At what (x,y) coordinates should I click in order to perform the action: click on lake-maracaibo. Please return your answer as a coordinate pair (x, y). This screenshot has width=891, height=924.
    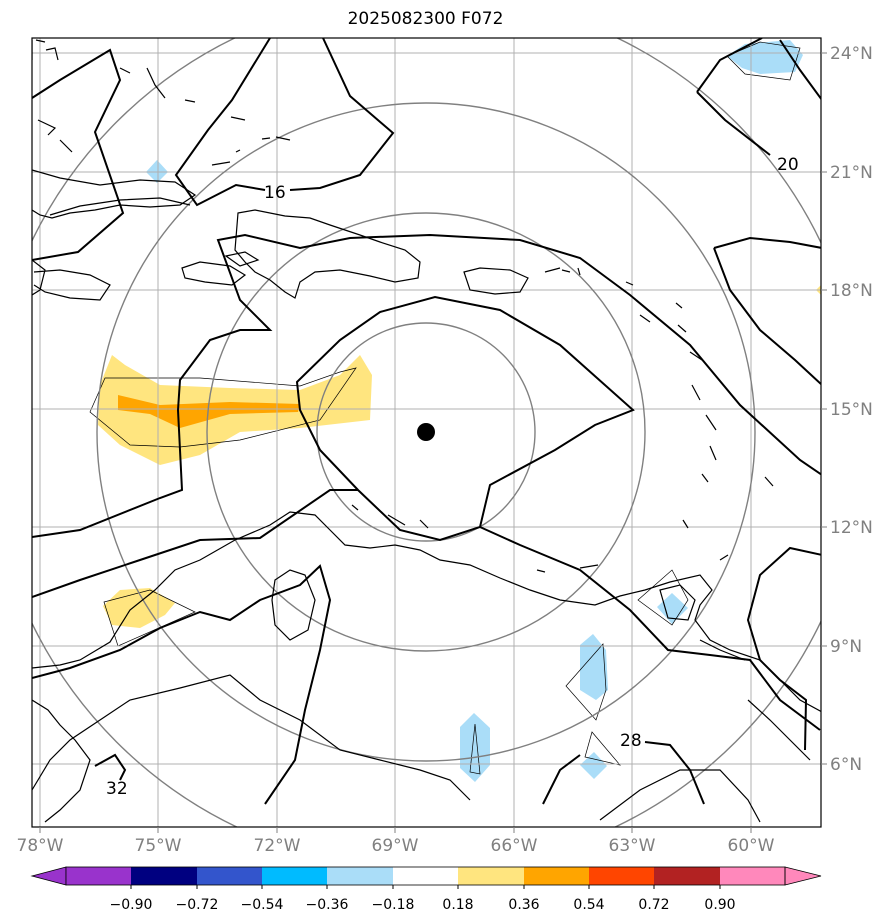
    Looking at the image, I should click on (293, 605).